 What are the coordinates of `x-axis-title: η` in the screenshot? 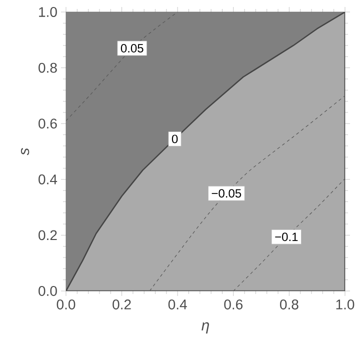 It's located at (205, 328).